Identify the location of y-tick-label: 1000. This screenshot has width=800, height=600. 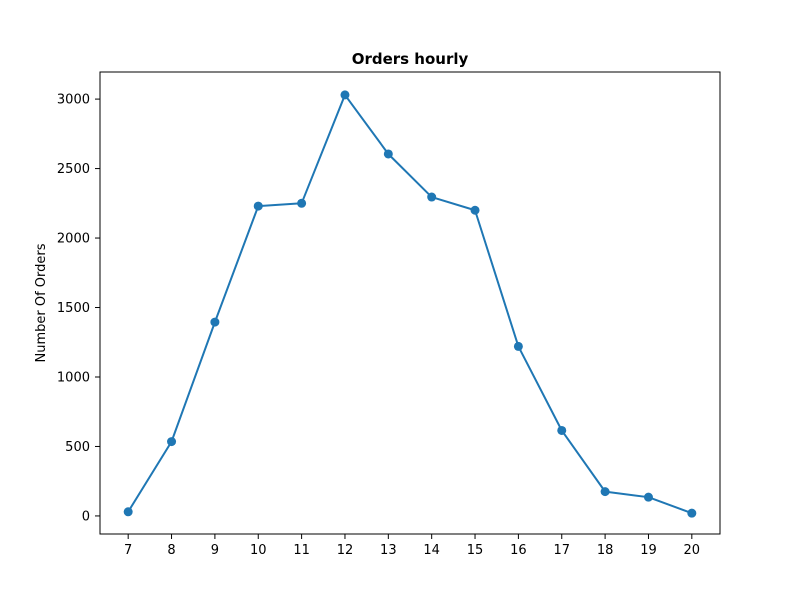
(73, 377).